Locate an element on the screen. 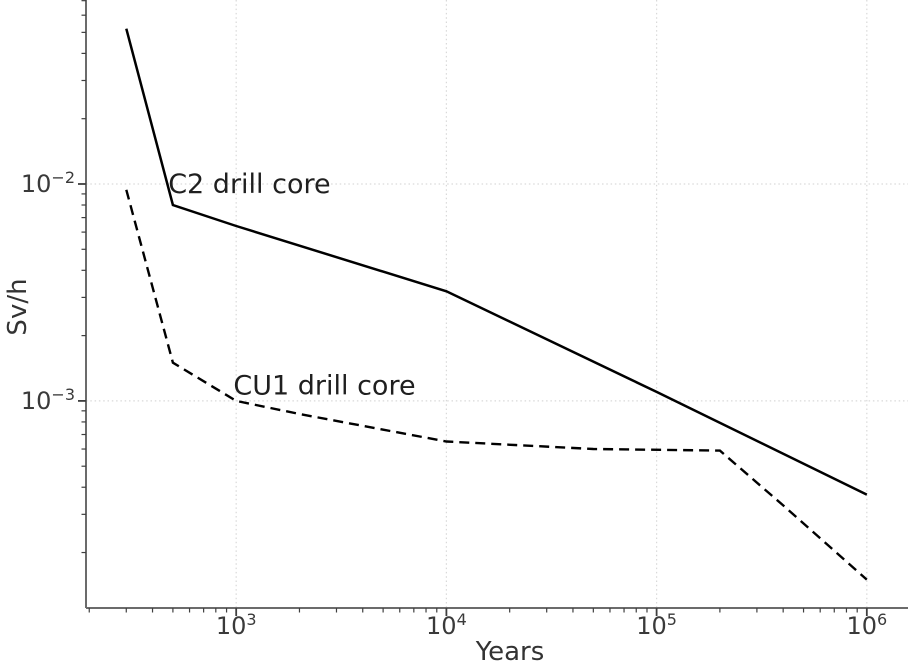  x-tick-label: 103 is located at coordinates (236, 625).